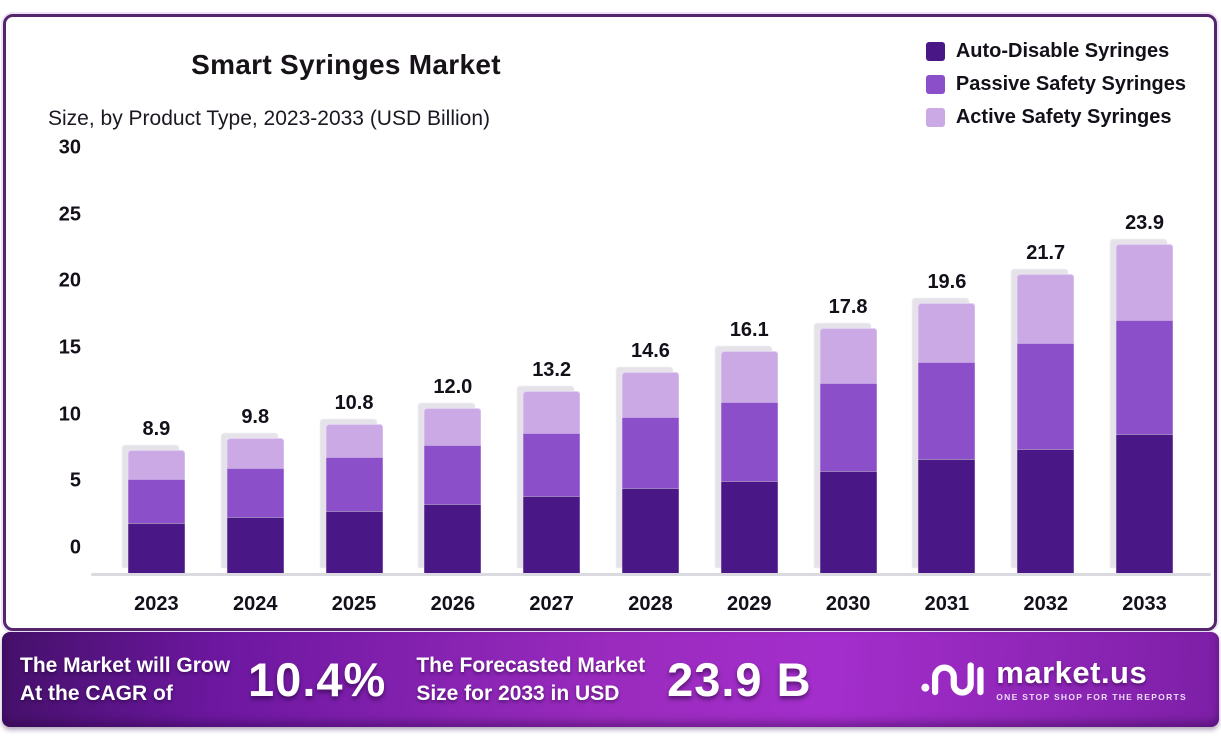  I want to click on legend-label: Auto-Disable Syringes, so click(1062, 51).